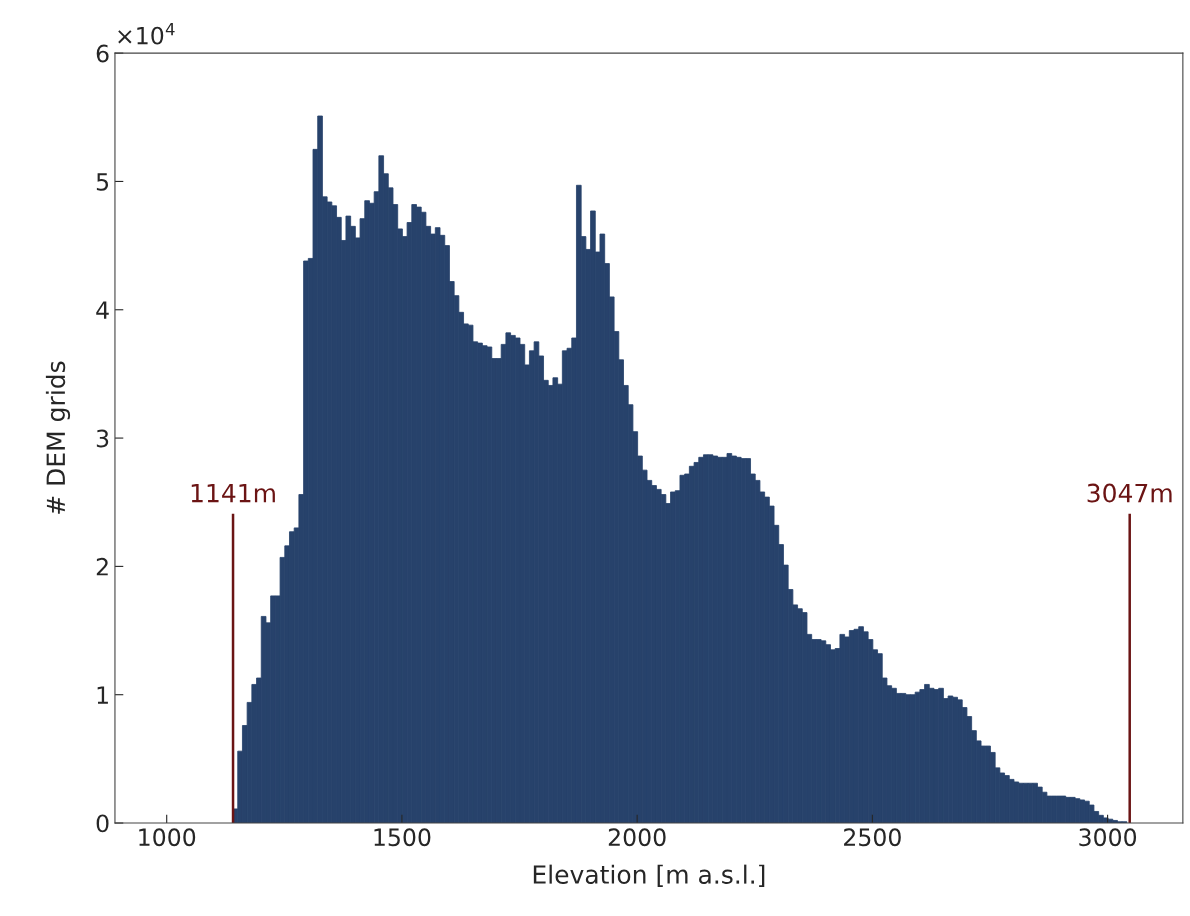  I want to click on x-tick-label: 1000, so click(167, 837).